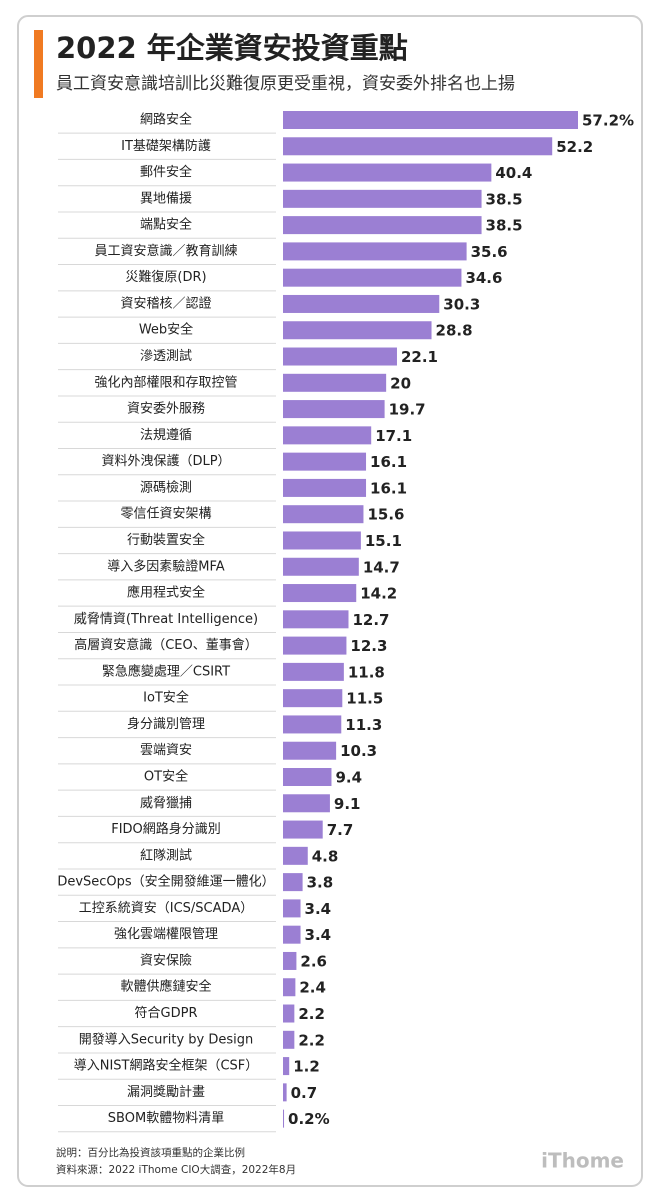 The height and width of the screenshot is (1200, 660). I want to click on value-label: 10.3, so click(358, 751).